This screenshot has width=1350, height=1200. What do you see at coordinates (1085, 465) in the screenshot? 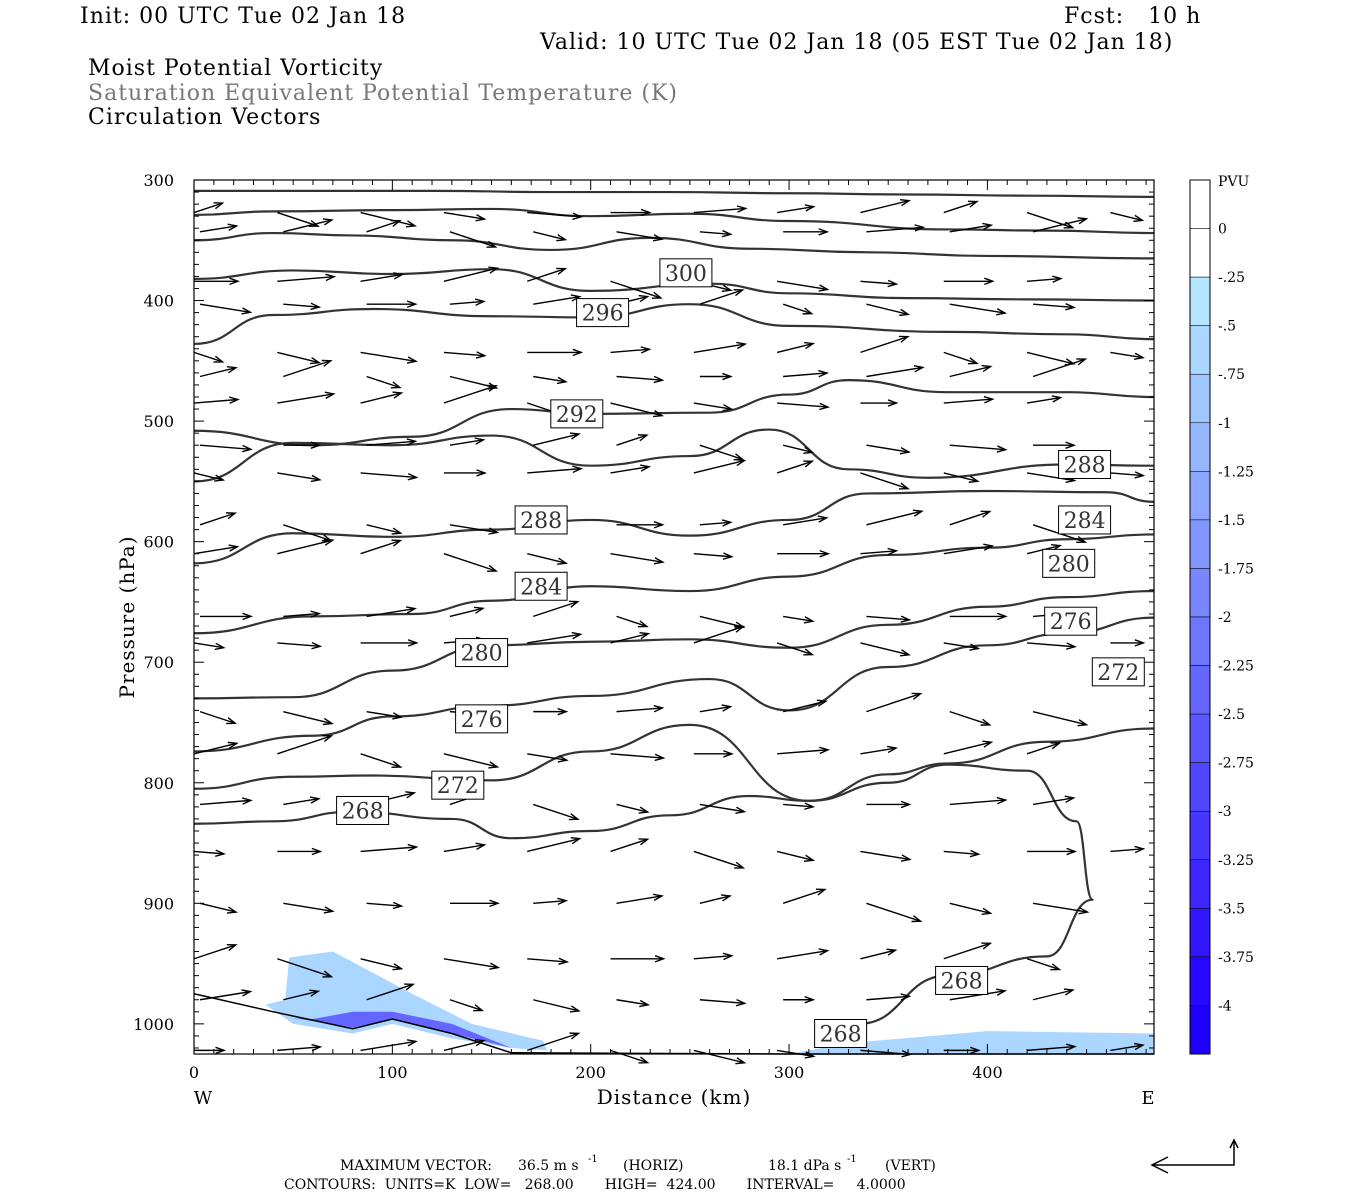
I see `contour-label: 288` at bounding box center [1085, 465].